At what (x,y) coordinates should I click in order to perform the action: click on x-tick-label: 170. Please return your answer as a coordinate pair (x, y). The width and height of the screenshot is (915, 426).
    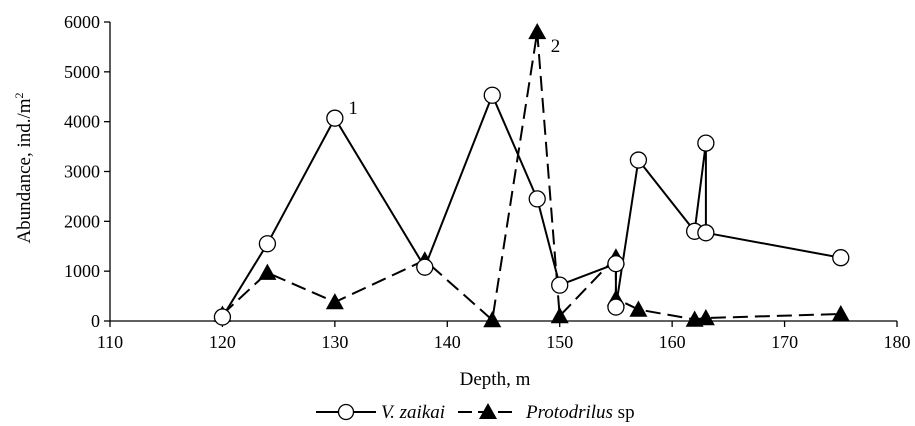
    Looking at the image, I should click on (784, 342).